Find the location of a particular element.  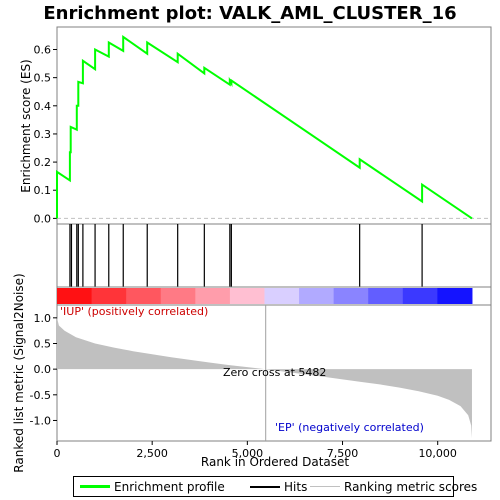

es-y-tick-label: 0.6 is located at coordinates (43, 50).